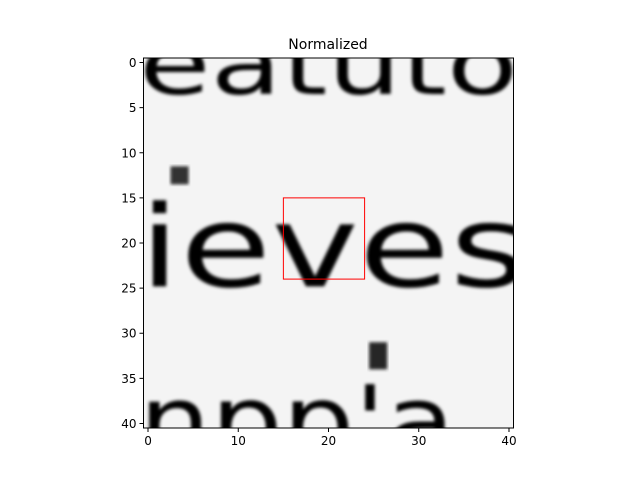  What do you see at coordinates (238, 441) in the screenshot?
I see `x-tick-label: 10` at bounding box center [238, 441].